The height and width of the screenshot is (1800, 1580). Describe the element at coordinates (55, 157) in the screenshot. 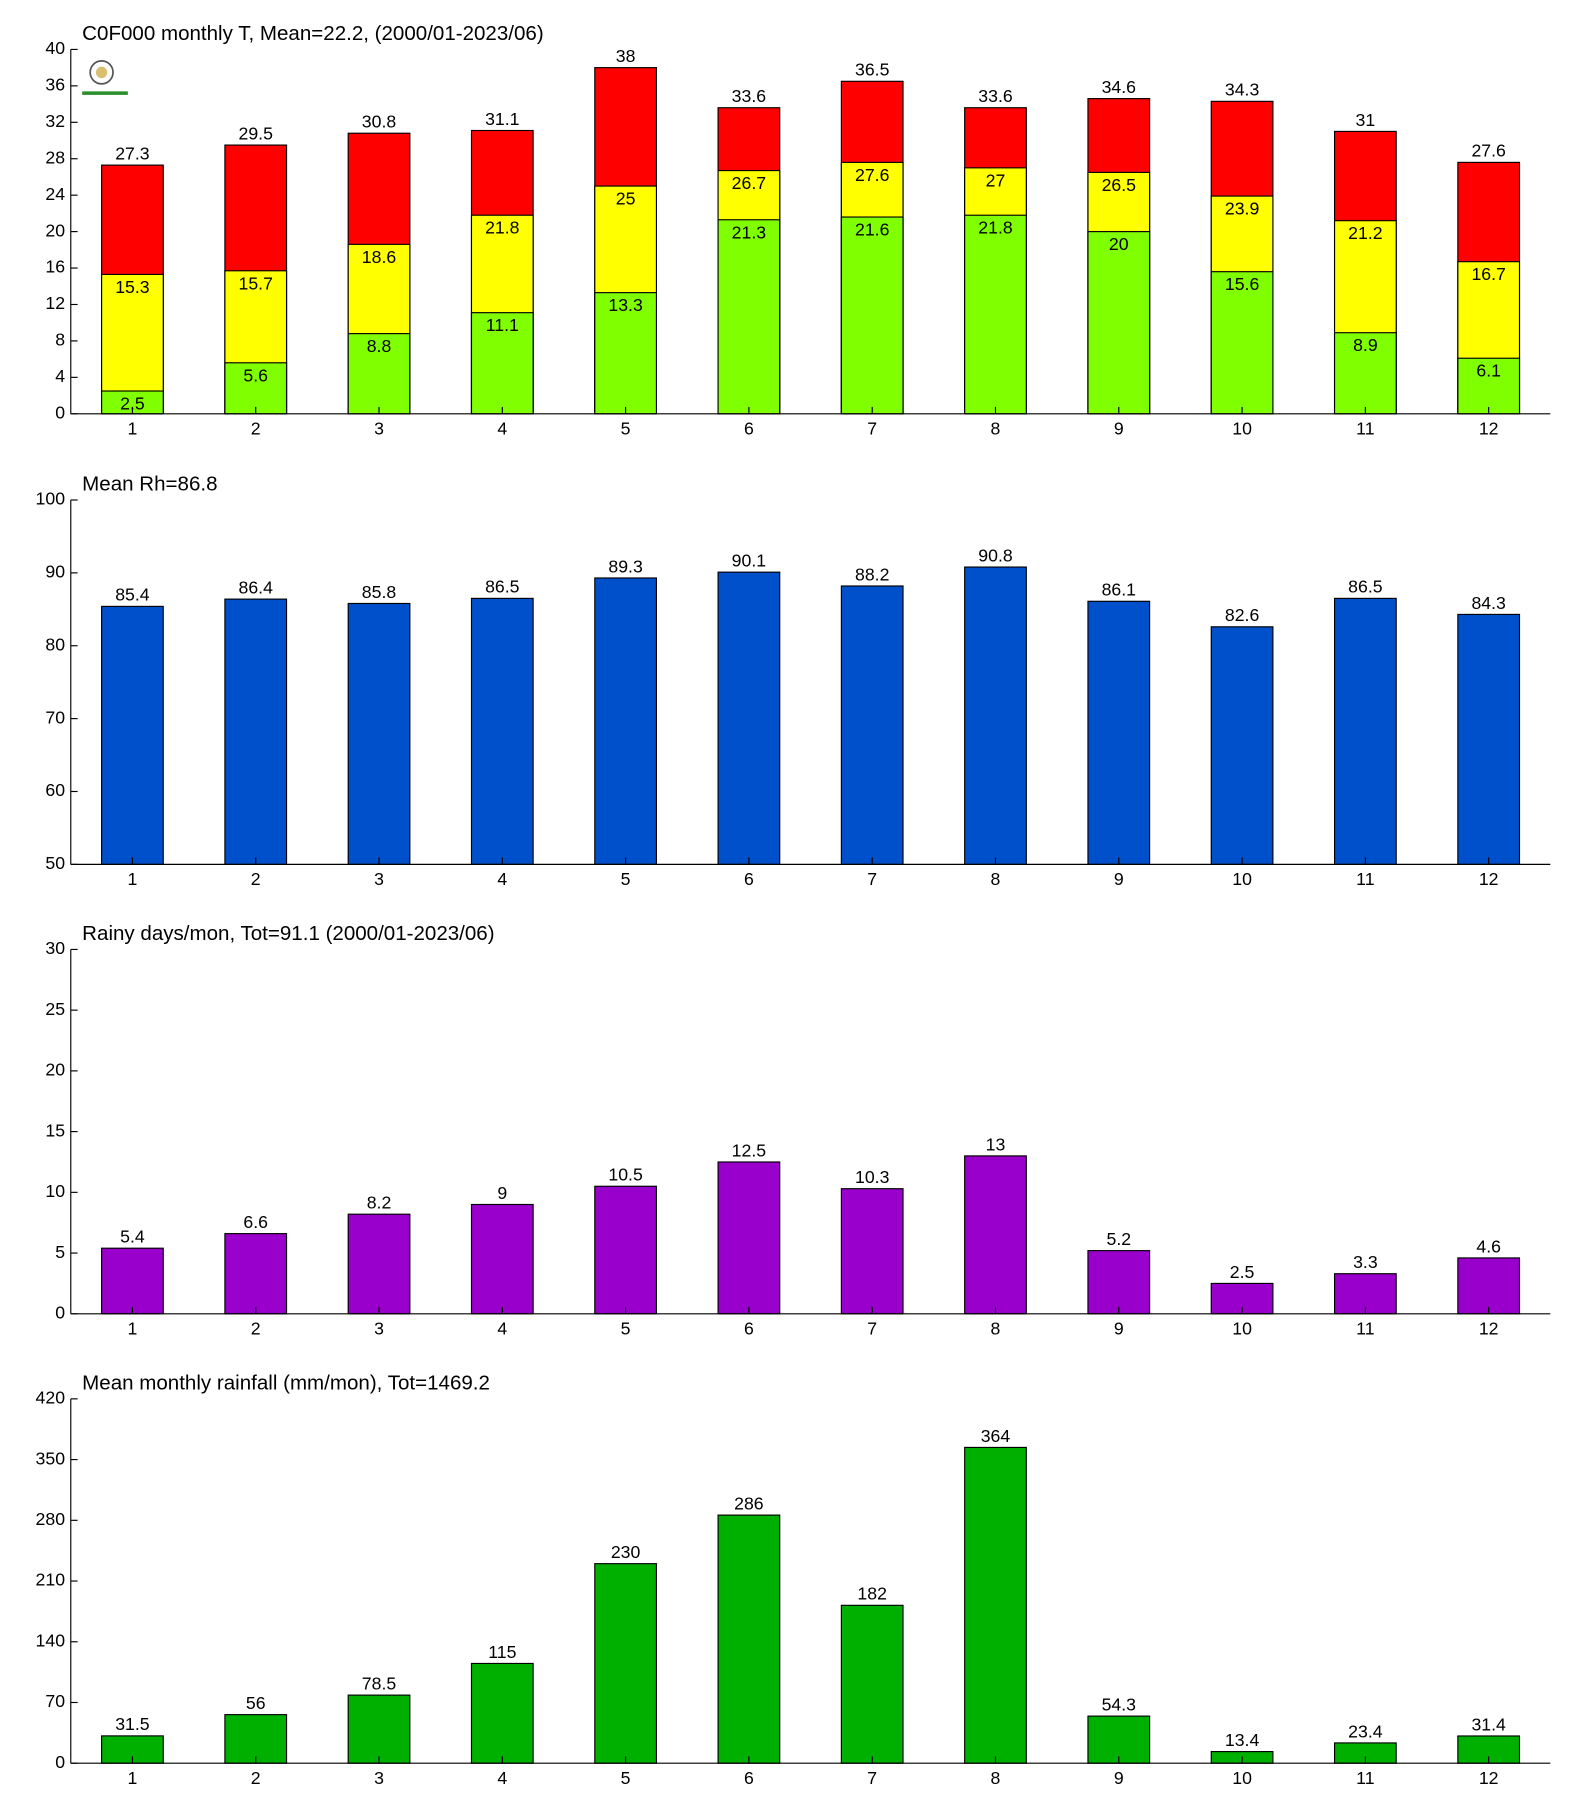

I see `y-tick-label: 28` at that location.